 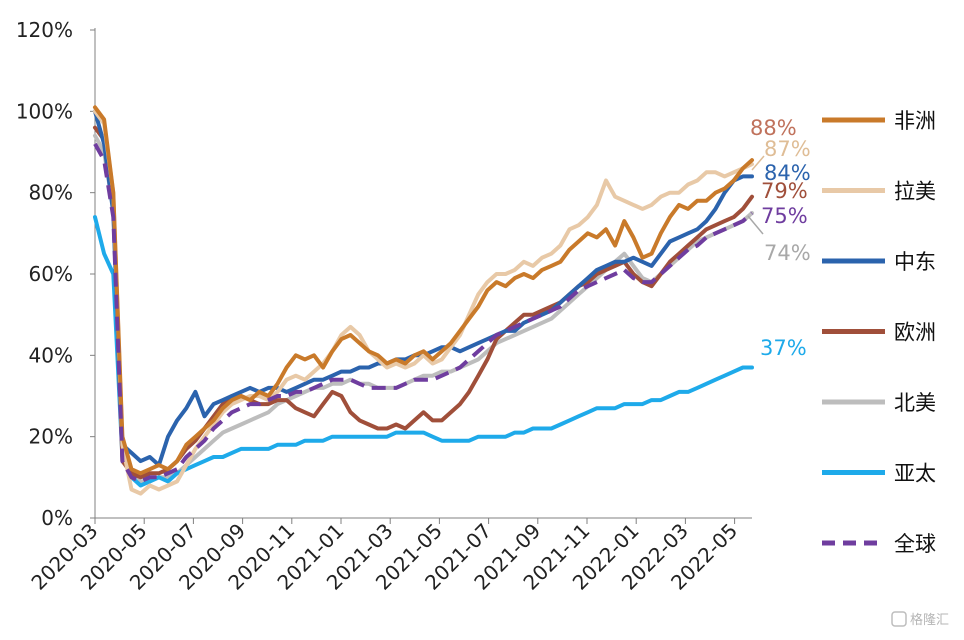 I want to click on y-tick-label: 60%, so click(x=51, y=274).